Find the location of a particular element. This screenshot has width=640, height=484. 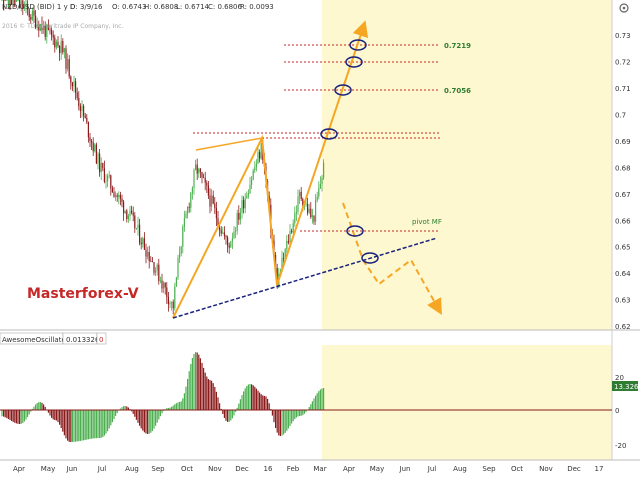

price-tick-7: 0.66 is located at coordinates (623, 221).